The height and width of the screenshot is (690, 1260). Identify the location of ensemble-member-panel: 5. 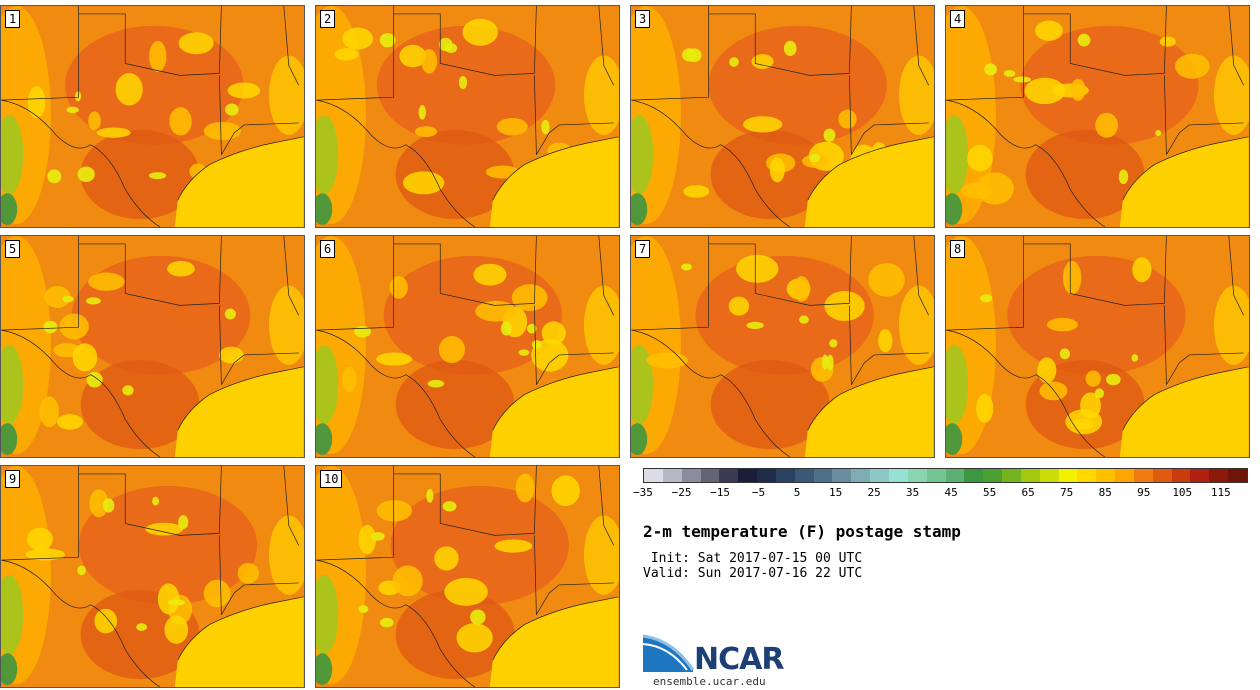
(152, 346).